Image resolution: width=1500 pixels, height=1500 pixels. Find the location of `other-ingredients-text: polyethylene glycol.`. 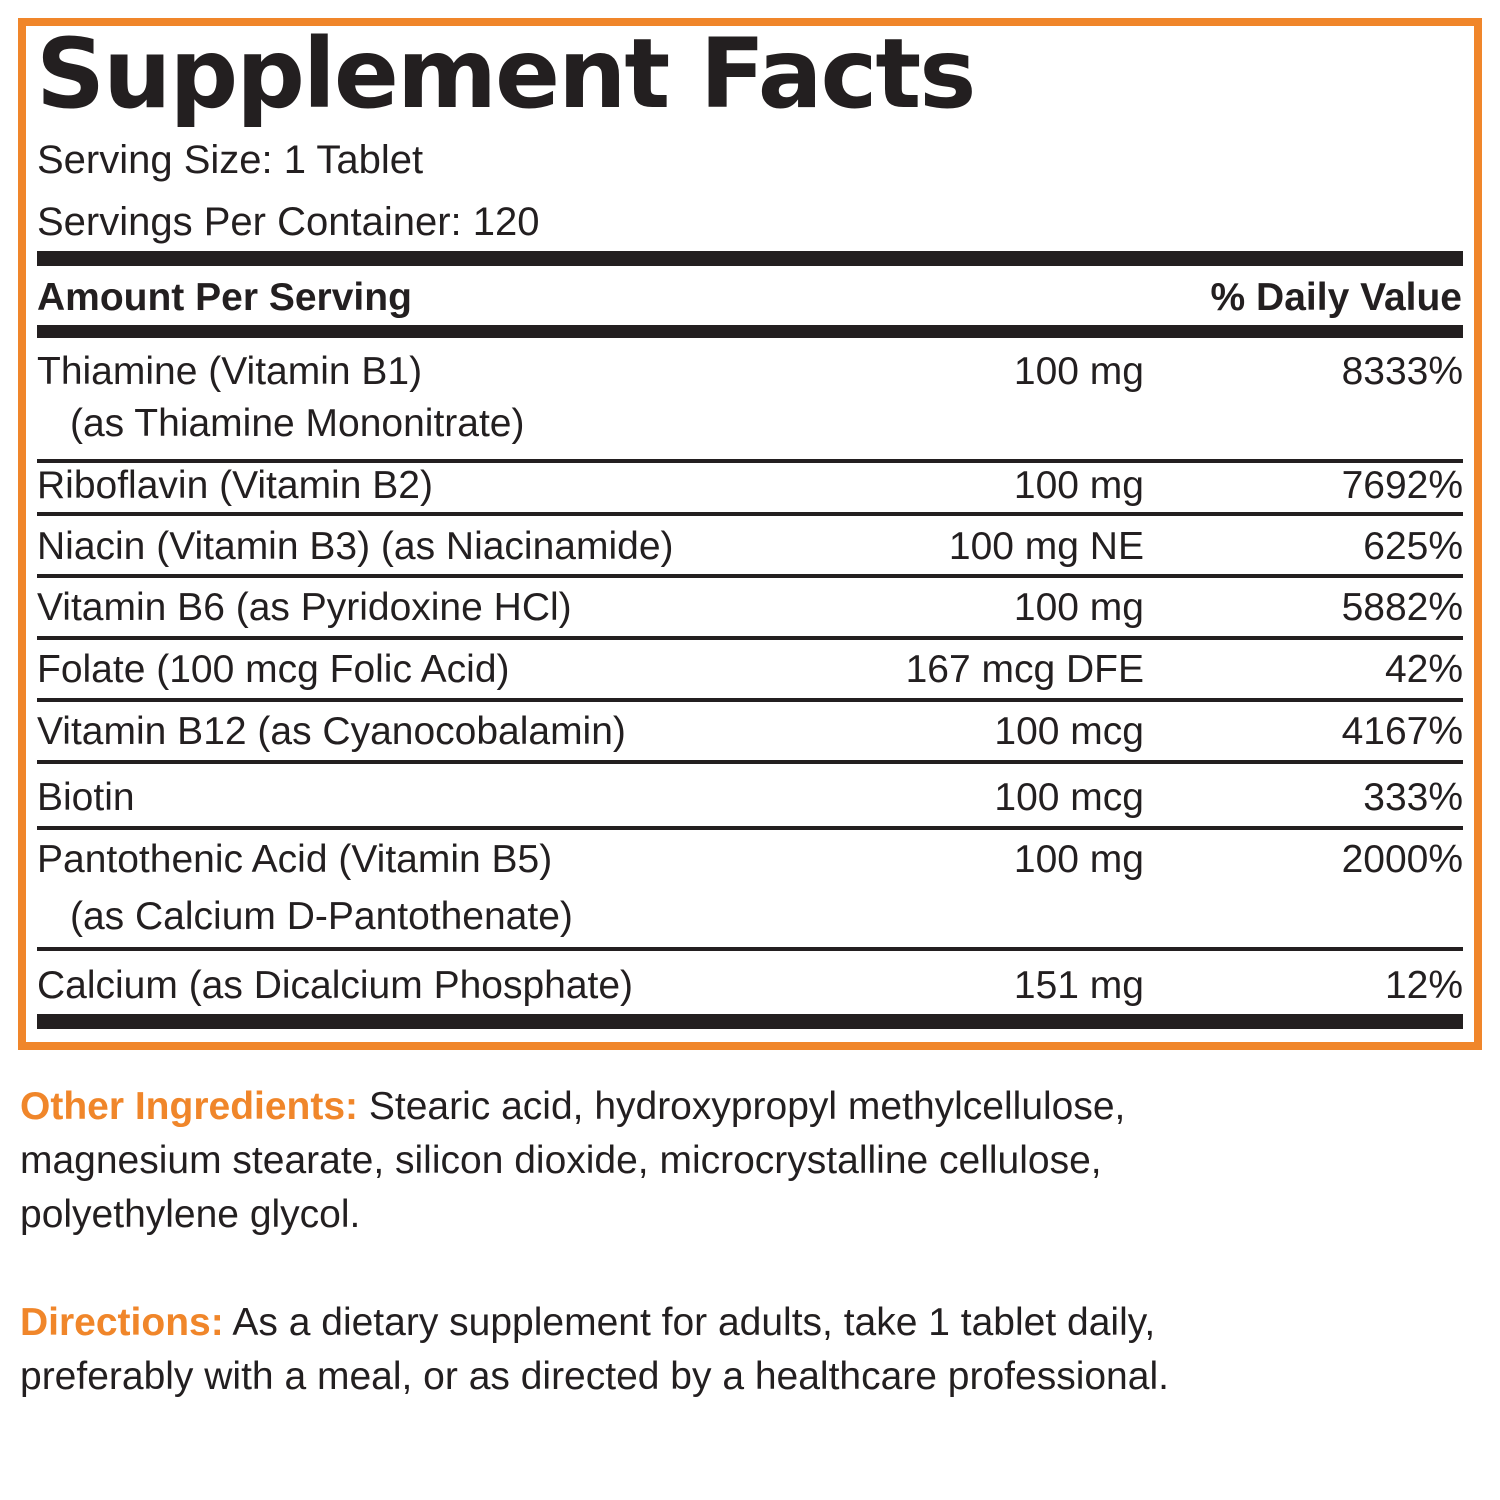

other-ingredients-text: polyethylene glycol. is located at coordinates (190, 1214).